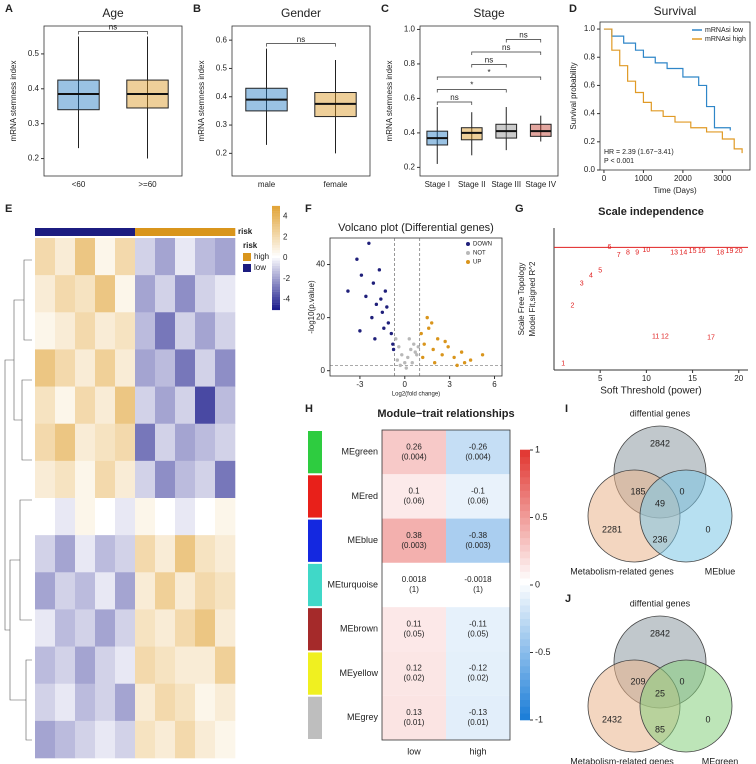 The image size is (756, 764). I want to click on cell-value: 0.13, so click(414, 712).